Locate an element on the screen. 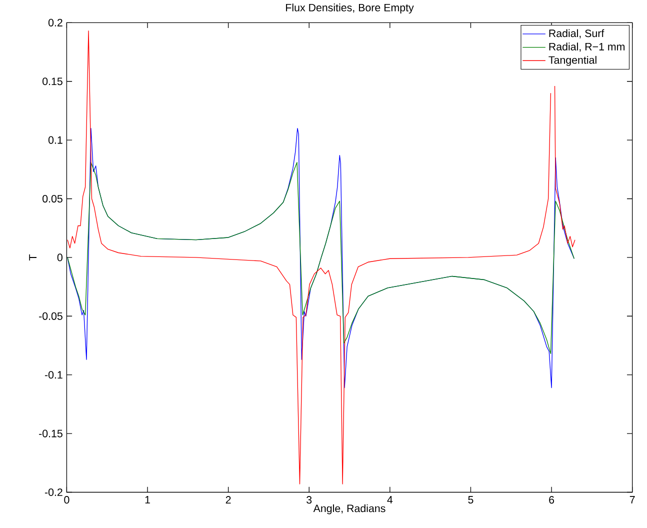 This screenshot has width=647, height=528. y-tick-label: -0.15 is located at coordinates (50, 434).